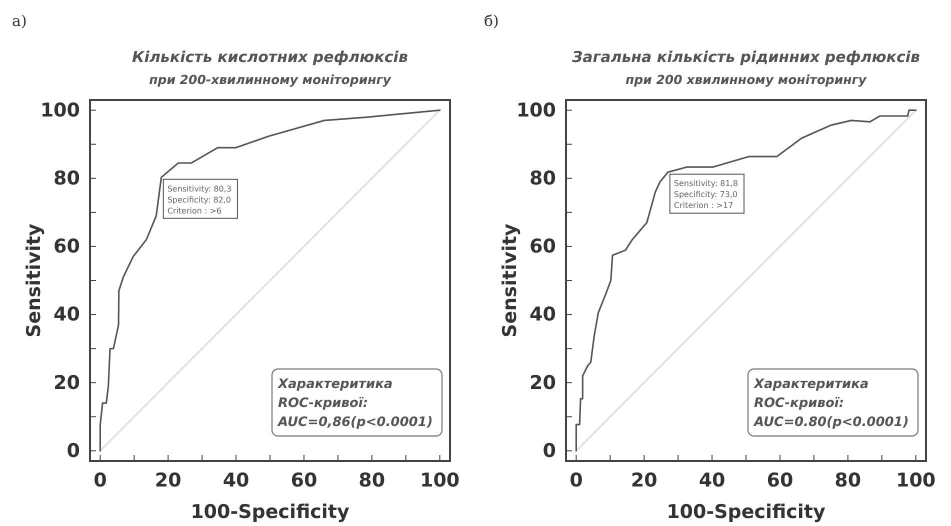  Describe the element at coordinates (747, 79) in the screenshot. I see `chart-subtitle: при 200 хвилинному моніторингу` at that location.